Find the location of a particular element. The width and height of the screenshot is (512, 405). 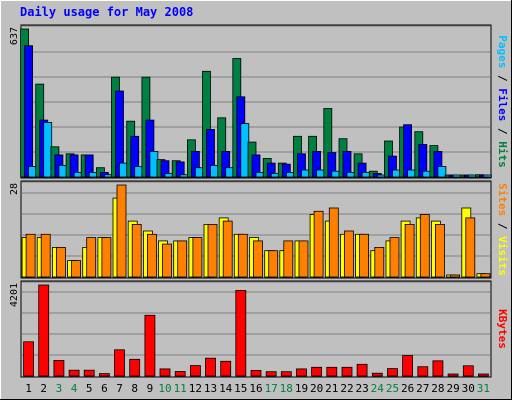

x-tick-label-day-15: 15 is located at coordinates (240, 388).